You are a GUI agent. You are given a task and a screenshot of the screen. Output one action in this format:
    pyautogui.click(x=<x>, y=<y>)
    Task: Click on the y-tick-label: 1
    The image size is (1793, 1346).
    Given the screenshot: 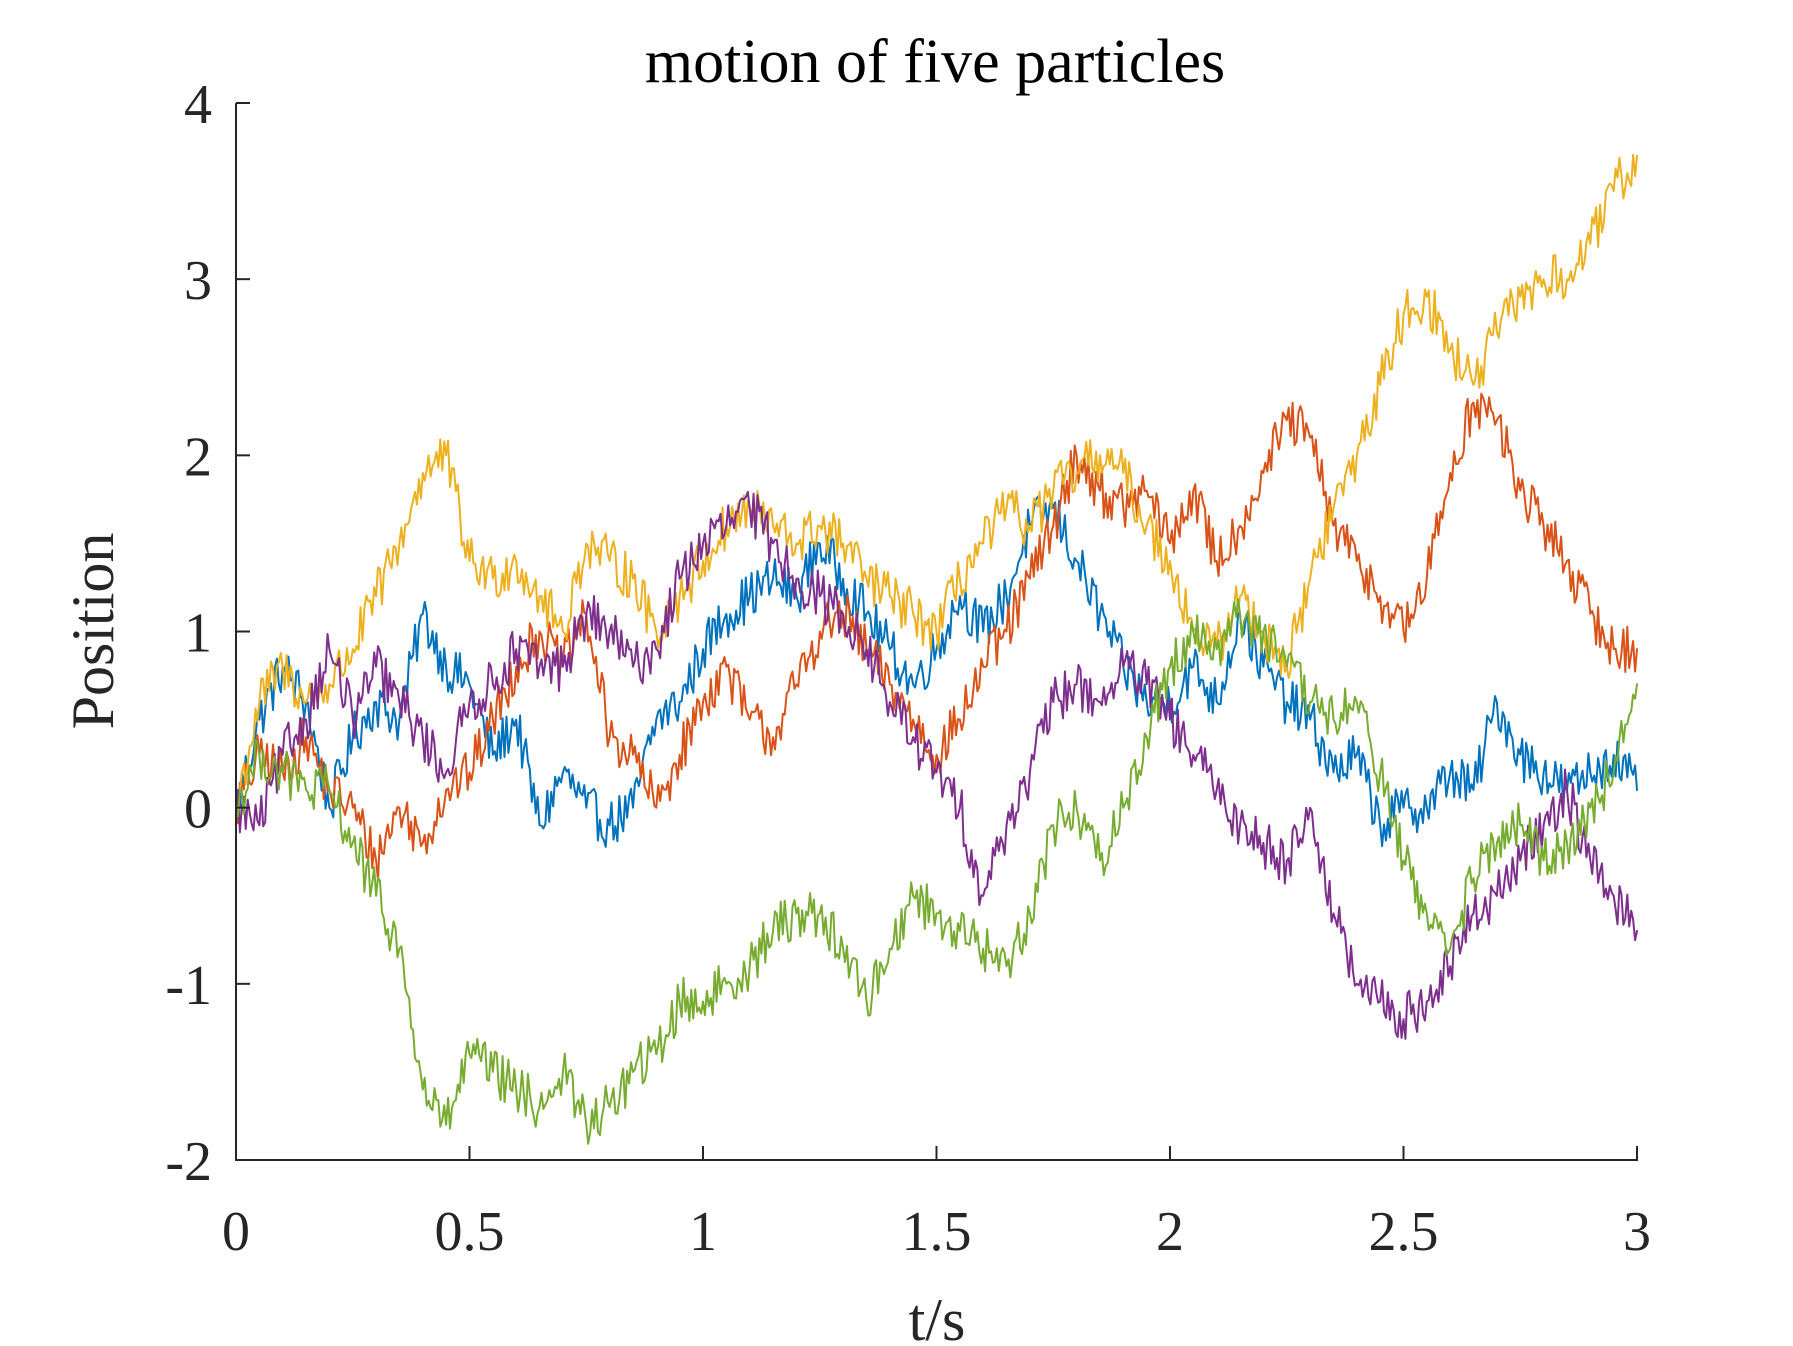 What is the action you would take?
    pyautogui.click(x=198, y=634)
    